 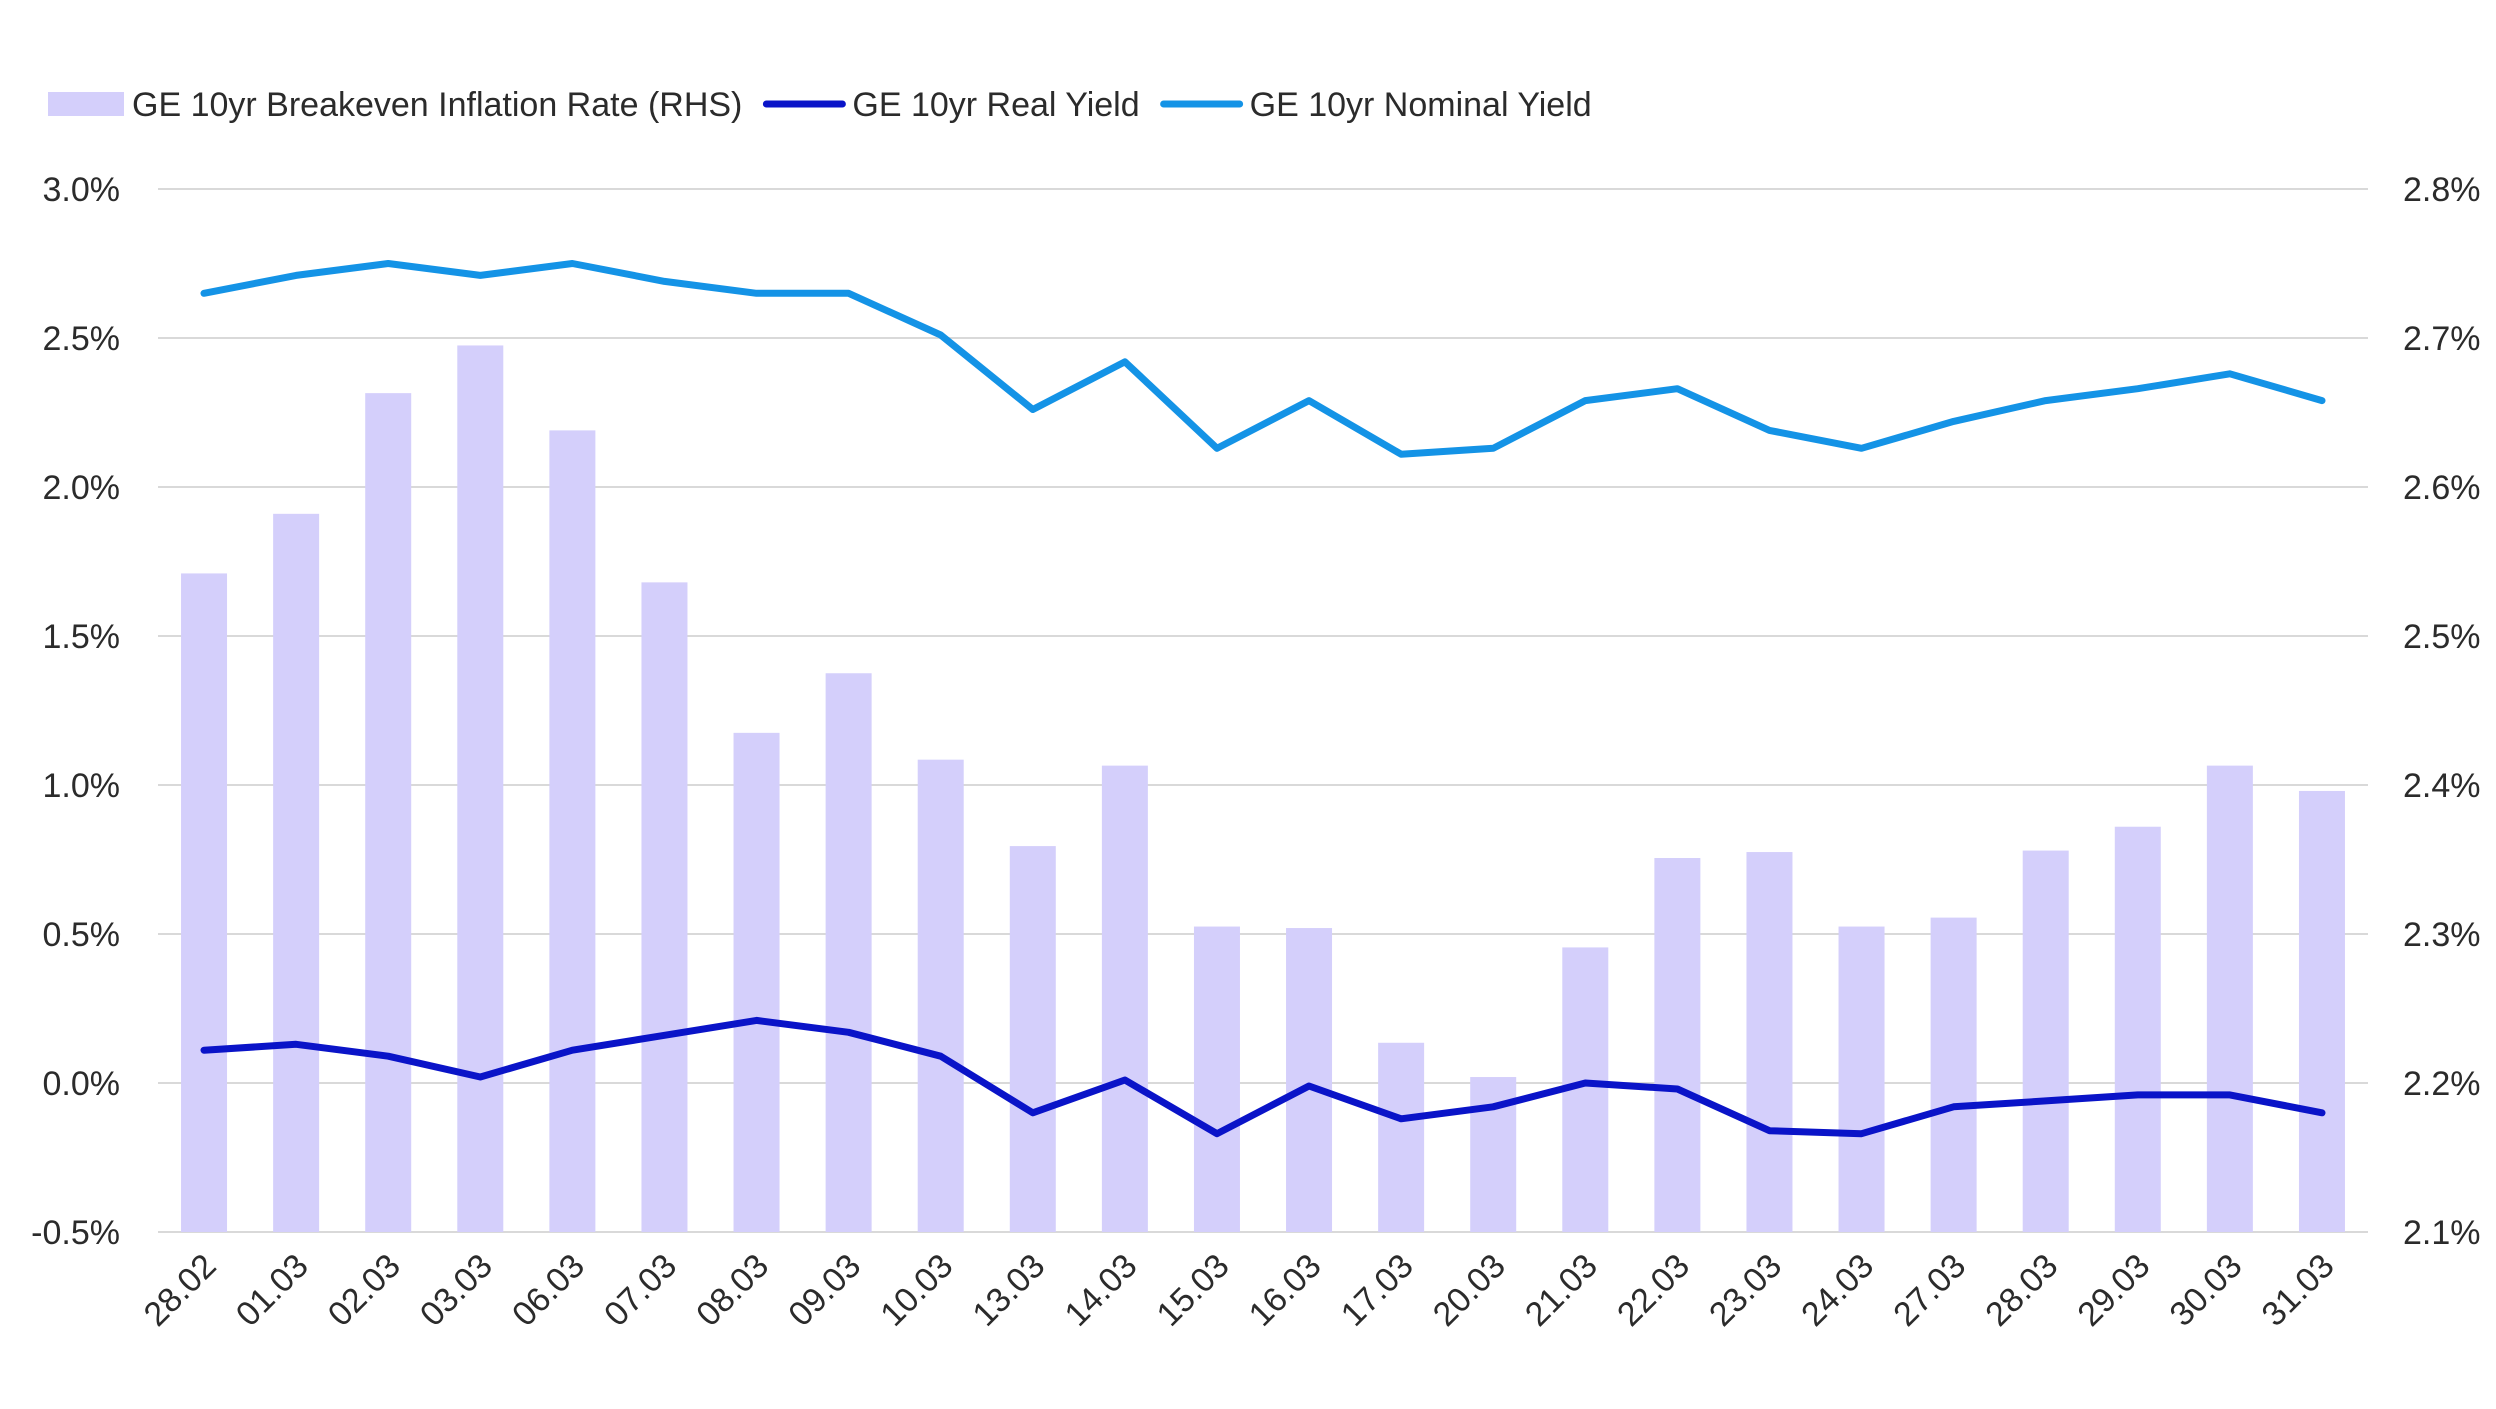 What do you see at coordinates (1285, 1290) in the screenshot?
I see `x-tick-label: 16.03` at bounding box center [1285, 1290].